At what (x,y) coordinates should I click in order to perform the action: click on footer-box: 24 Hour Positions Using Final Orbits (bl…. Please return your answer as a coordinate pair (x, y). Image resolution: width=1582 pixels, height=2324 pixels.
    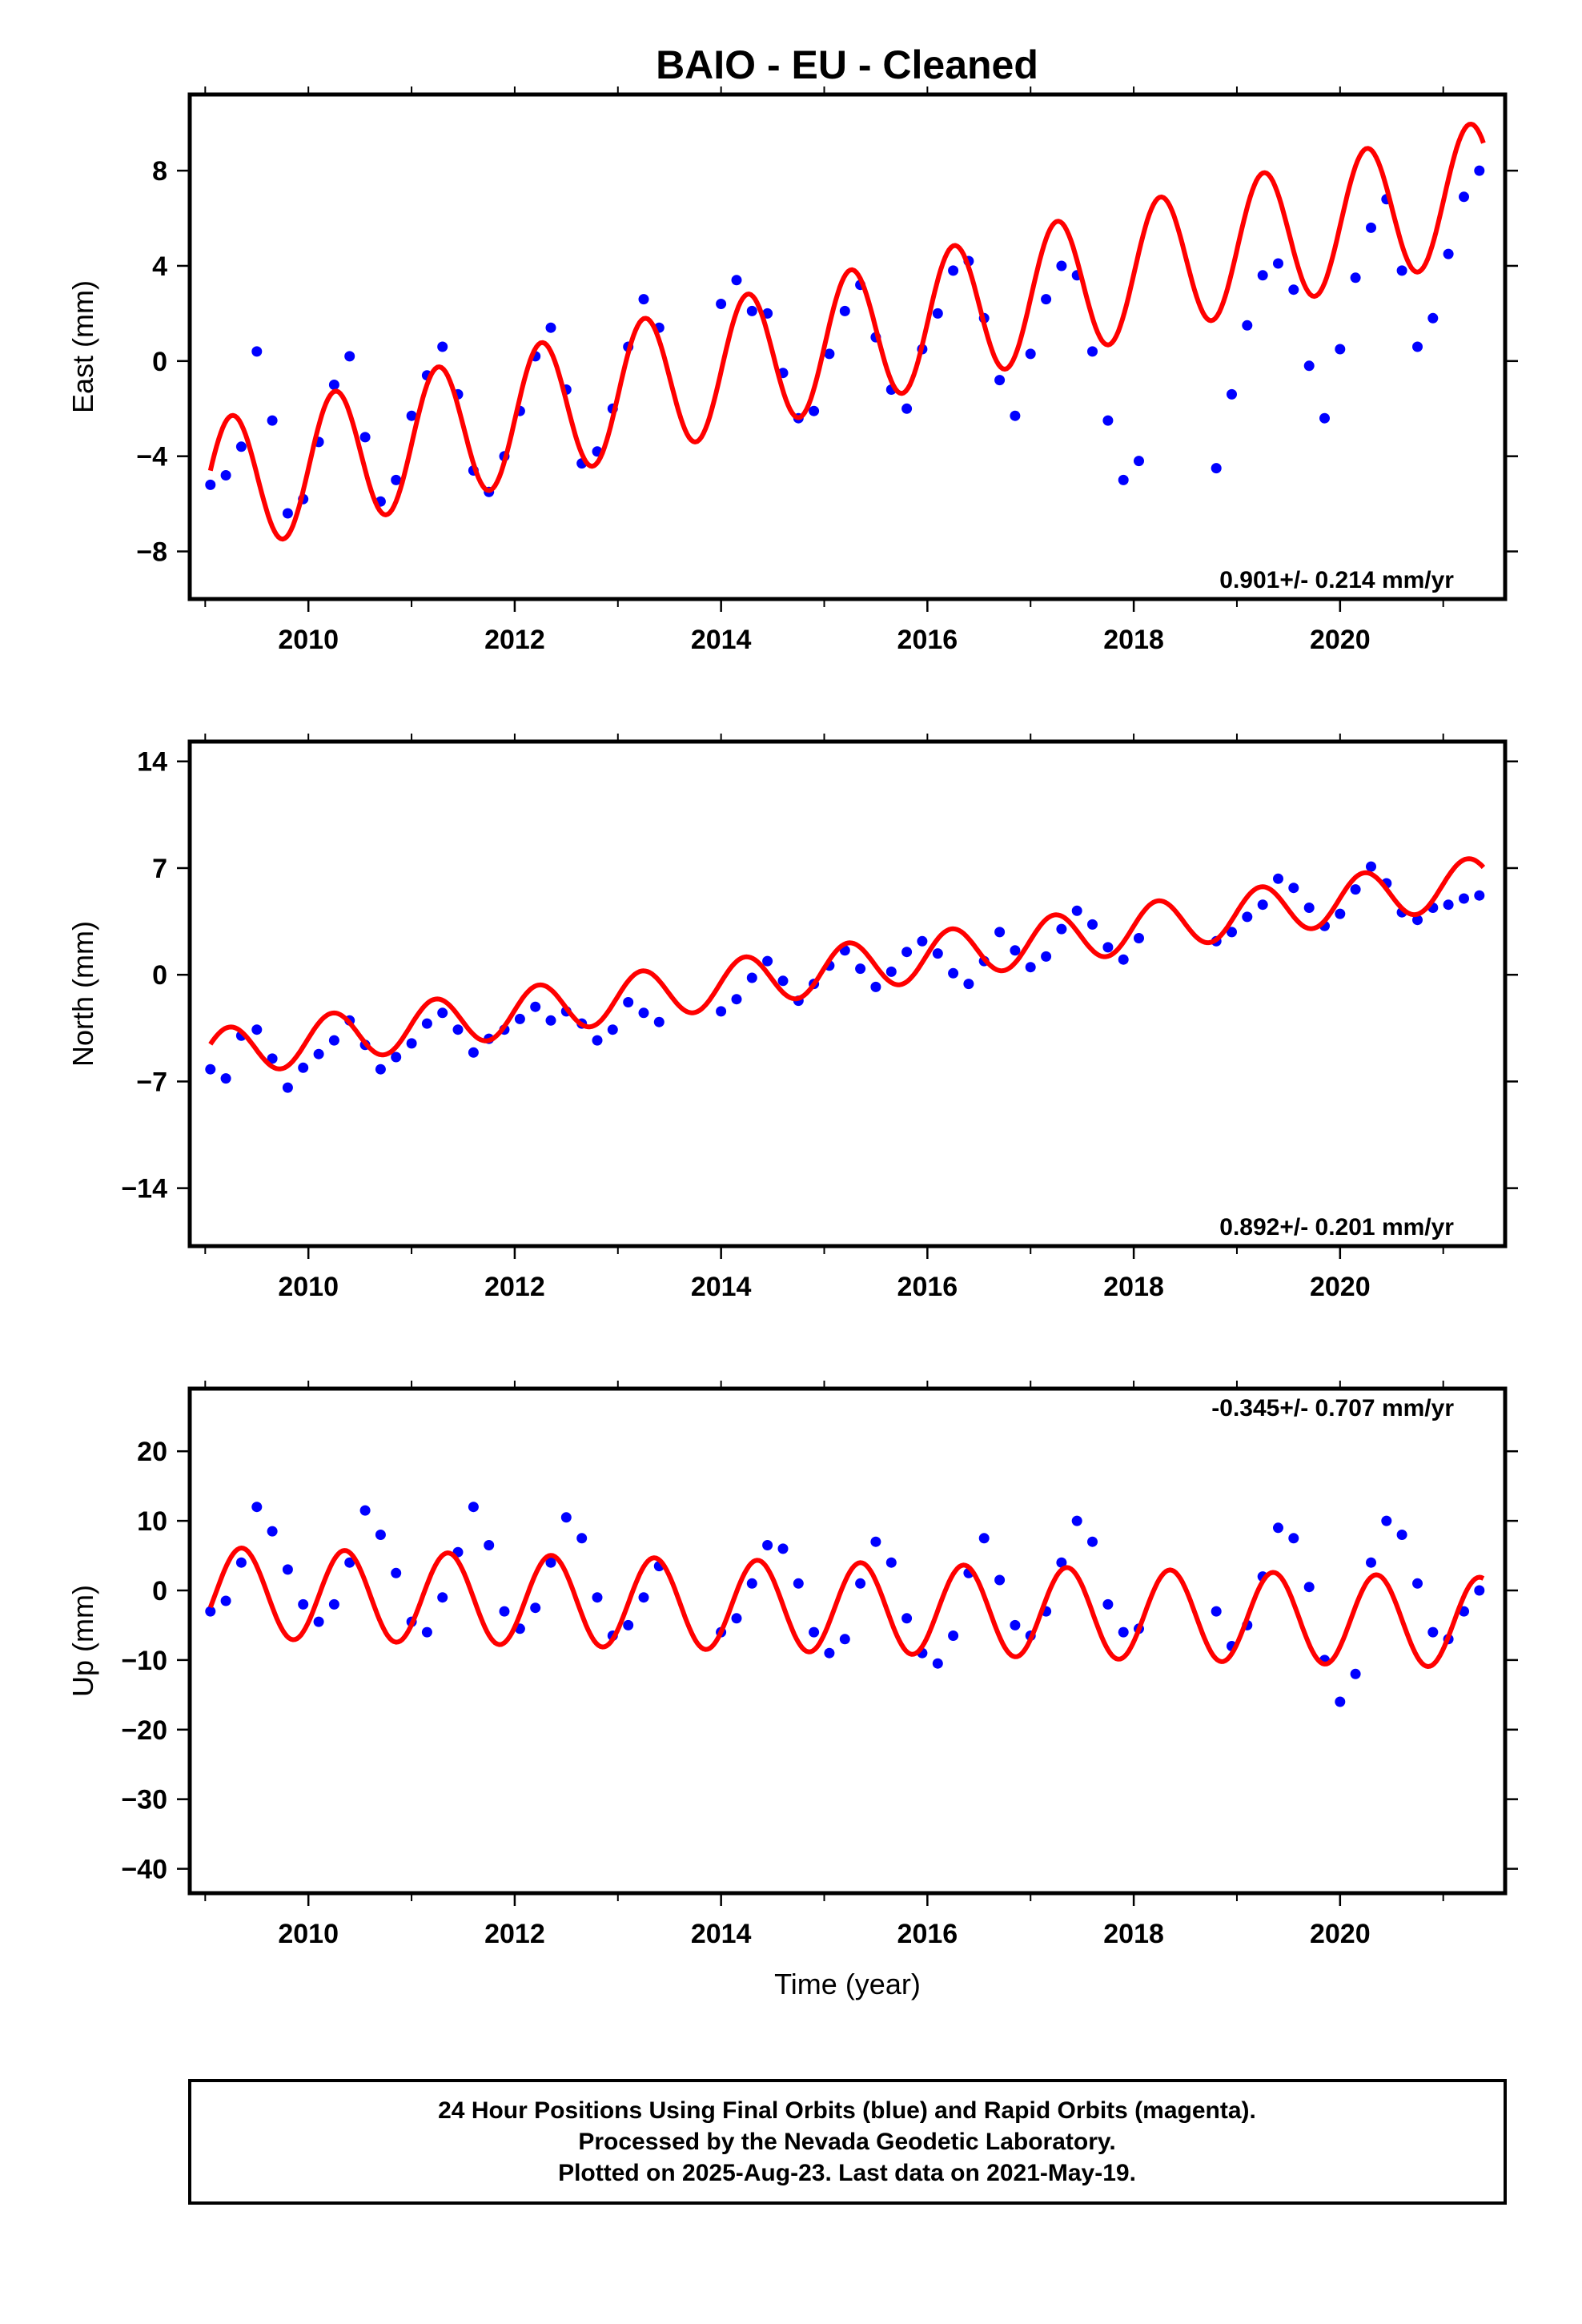
    Looking at the image, I should click on (847, 2142).